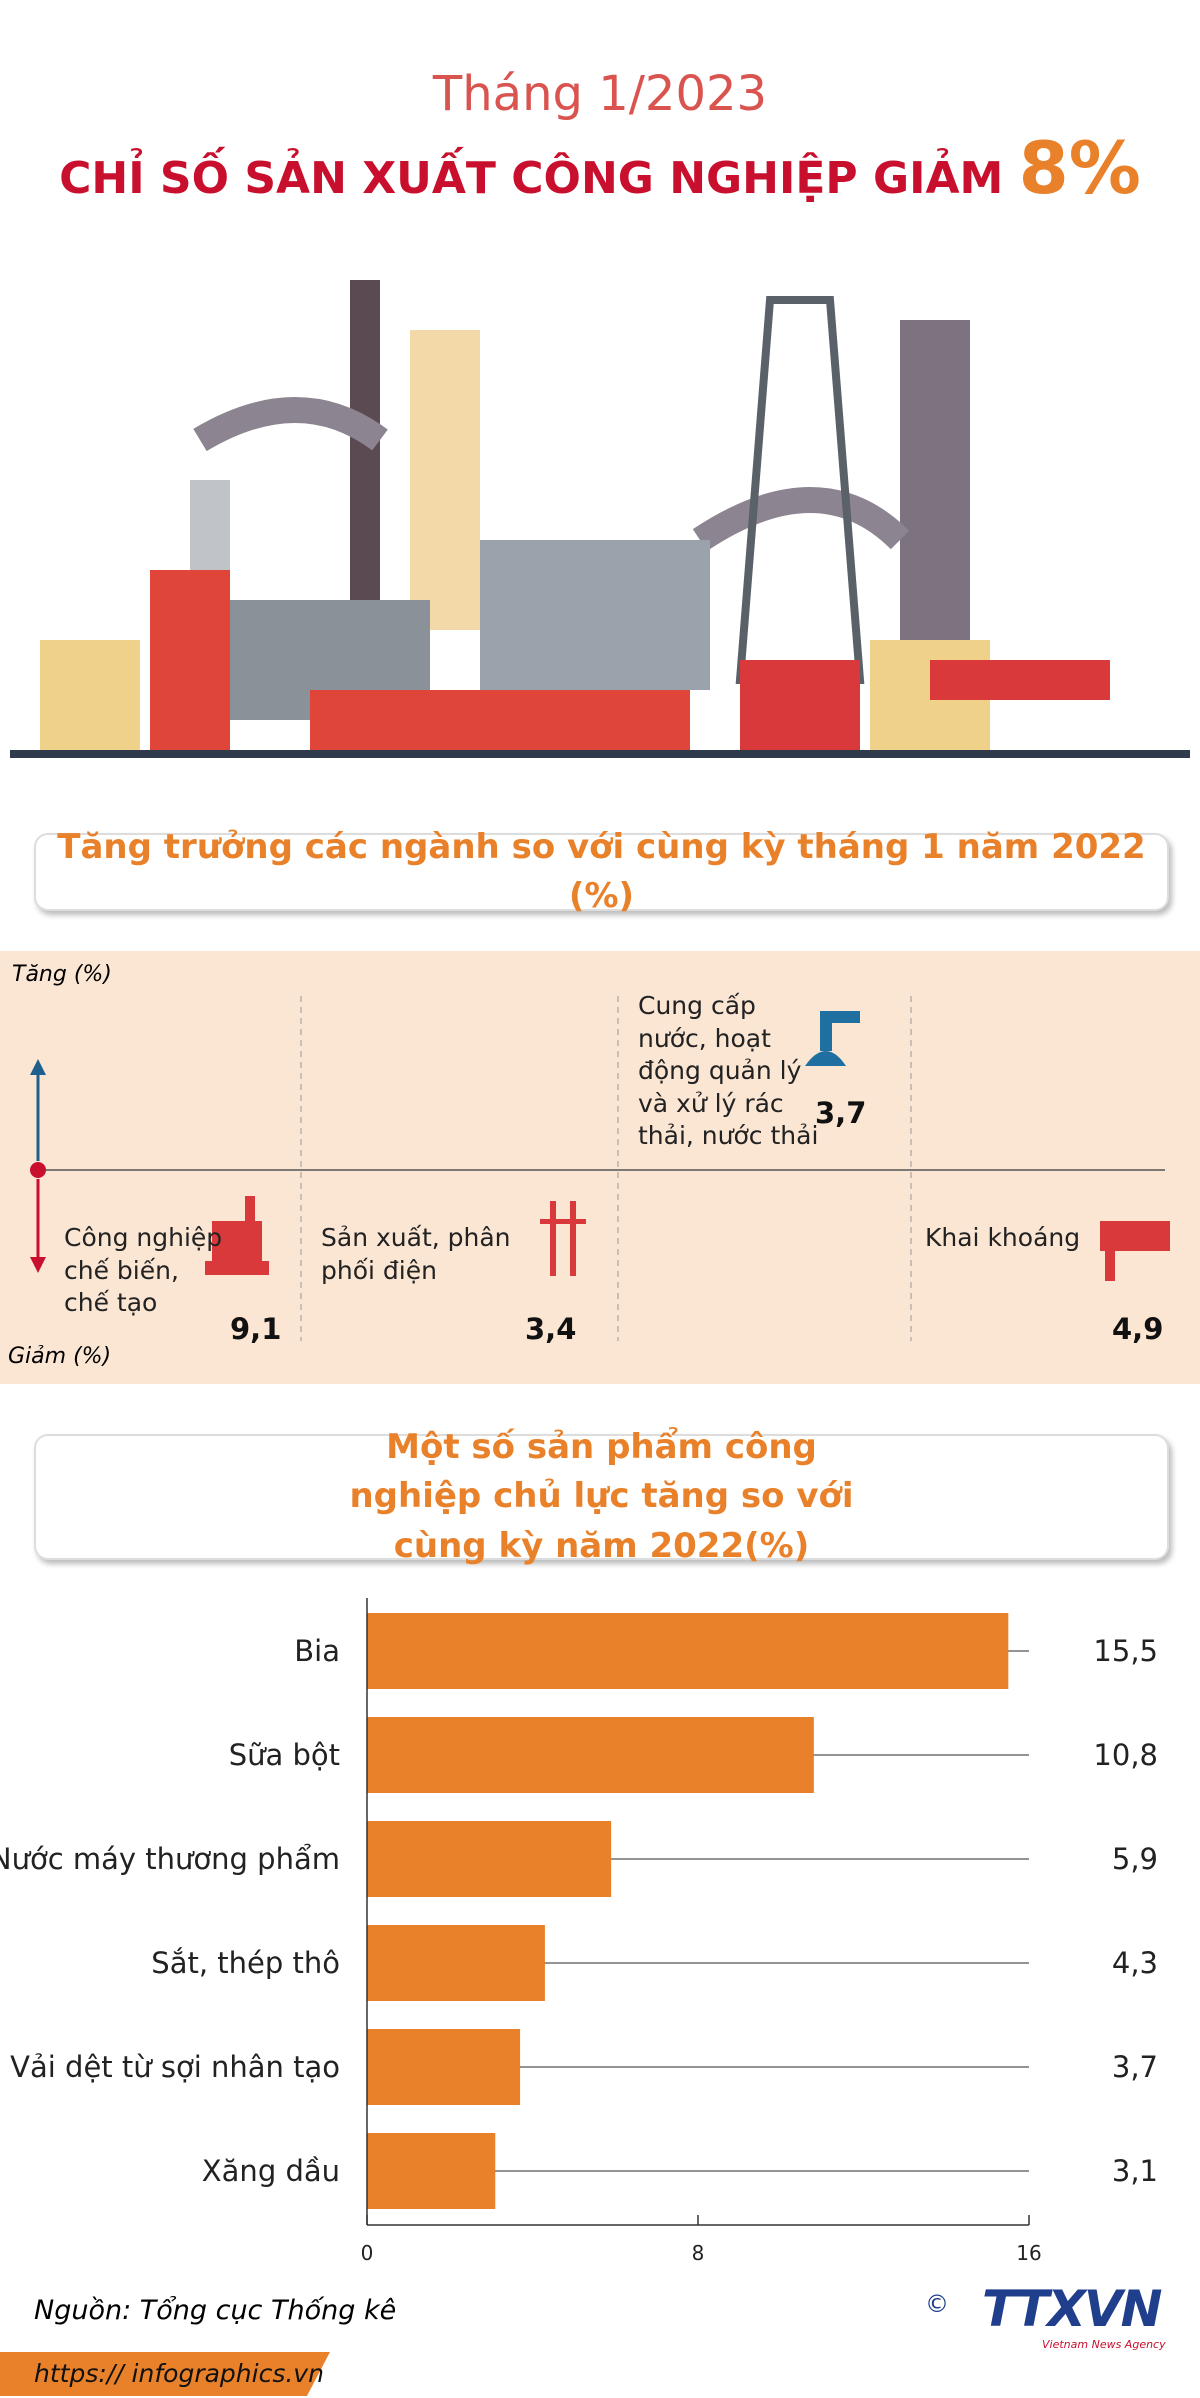 The height and width of the screenshot is (2398, 1200). What do you see at coordinates (60, 1356) in the screenshot?
I see `down-label: Giảm (%)` at bounding box center [60, 1356].